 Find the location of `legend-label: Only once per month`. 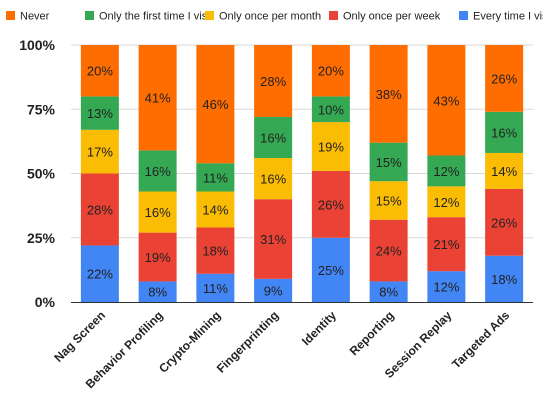

legend-label: Only once per month is located at coordinates (270, 17).